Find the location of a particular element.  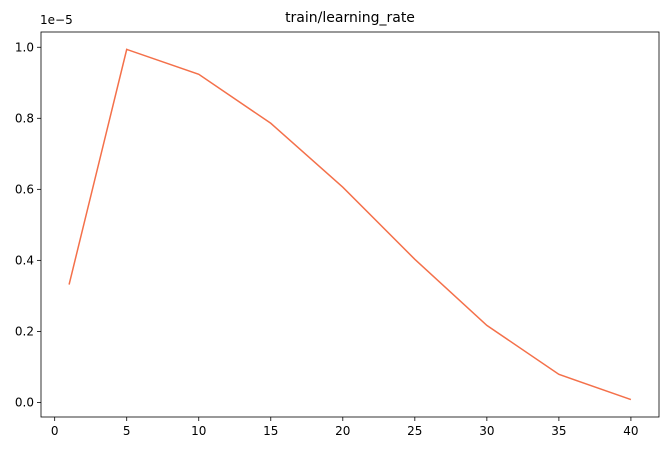

y-tick-label: 0.2 is located at coordinates (24, 331).